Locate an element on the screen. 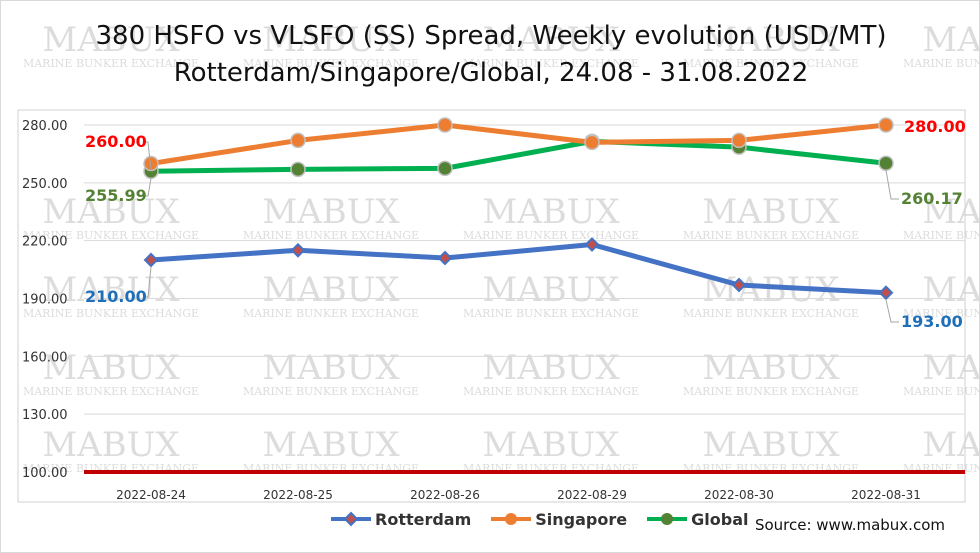  legend-label: Singapore is located at coordinates (581, 519).